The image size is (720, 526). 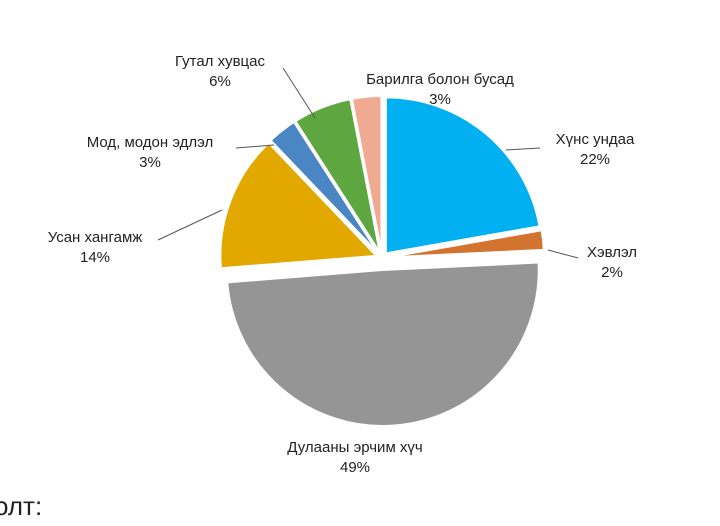 What do you see at coordinates (612, 252) in the screenshot?
I see `slice-label: Хэвлэл` at bounding box center [612, 252].